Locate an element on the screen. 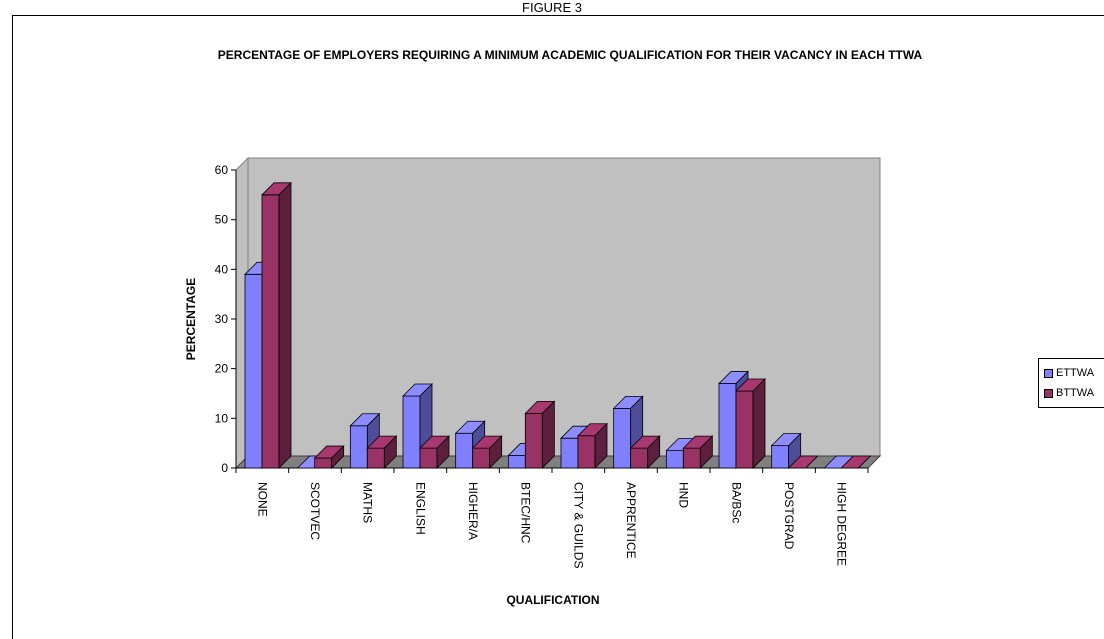  x-category-label: BA/BSc is located at coordinates (736, 502).